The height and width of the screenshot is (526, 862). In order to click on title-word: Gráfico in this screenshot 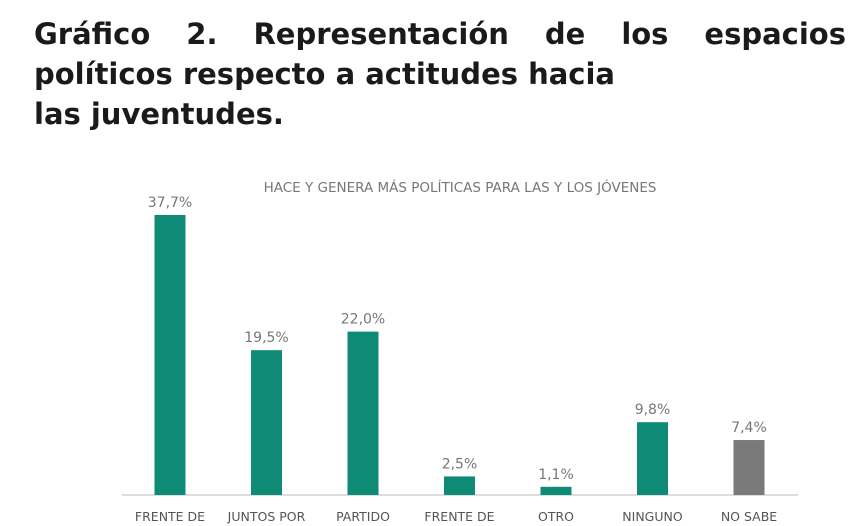, I will do `click(92, 34)`.